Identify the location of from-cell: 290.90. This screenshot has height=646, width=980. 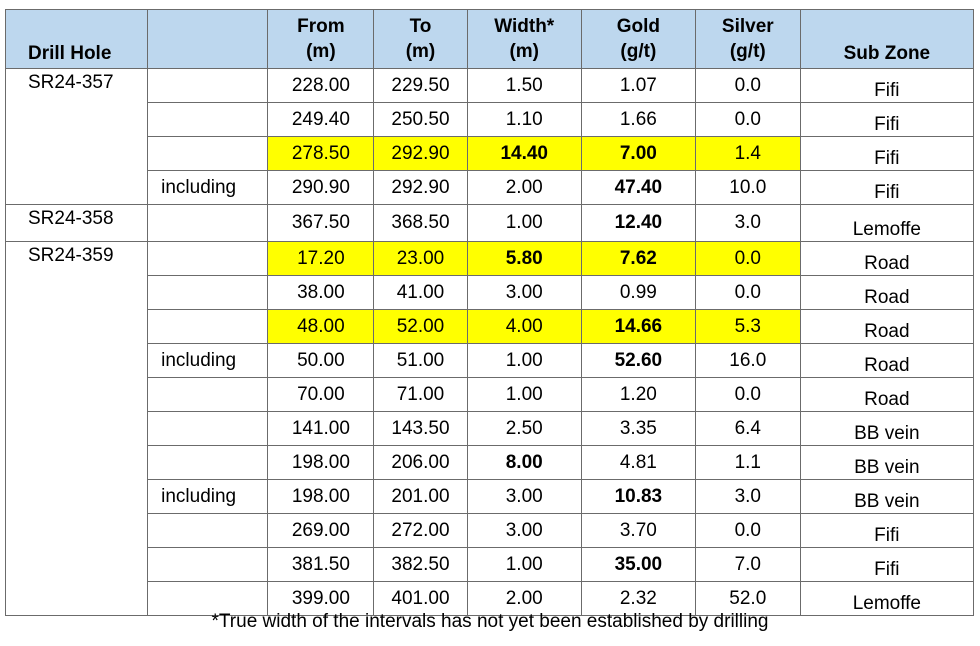
(321, 187).